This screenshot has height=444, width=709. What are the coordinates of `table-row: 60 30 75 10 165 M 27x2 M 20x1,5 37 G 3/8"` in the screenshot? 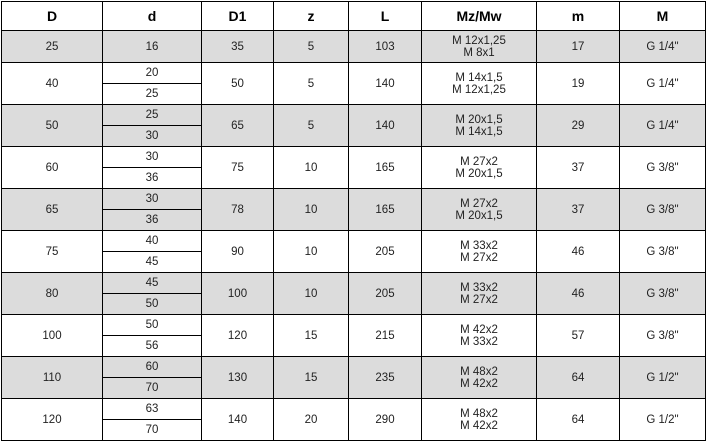 It's located at (353, 167).